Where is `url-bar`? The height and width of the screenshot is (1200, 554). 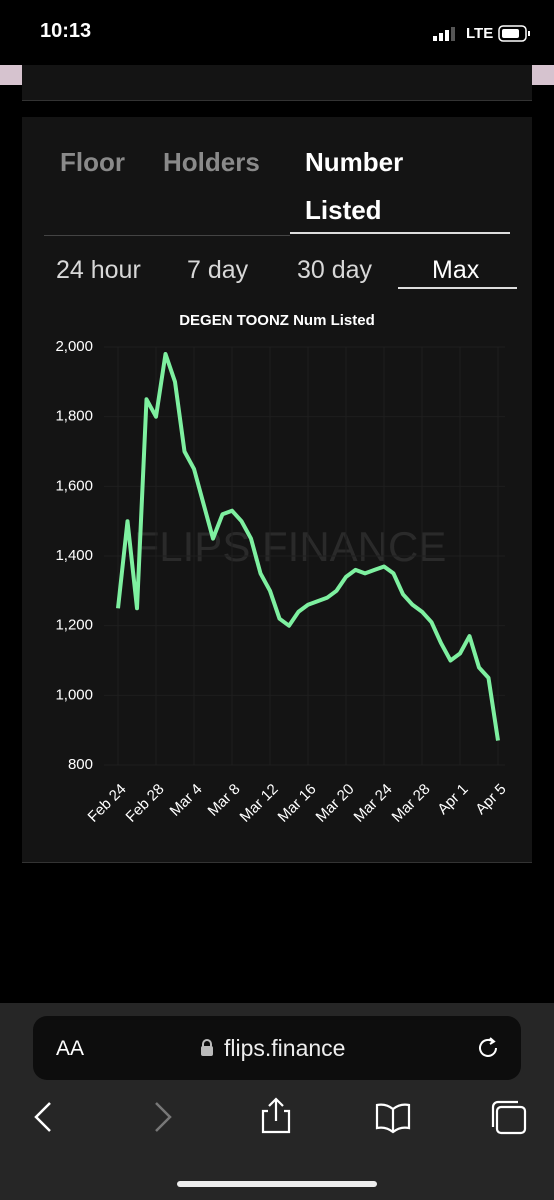 url-bar is located at coordinates (277, 1048).